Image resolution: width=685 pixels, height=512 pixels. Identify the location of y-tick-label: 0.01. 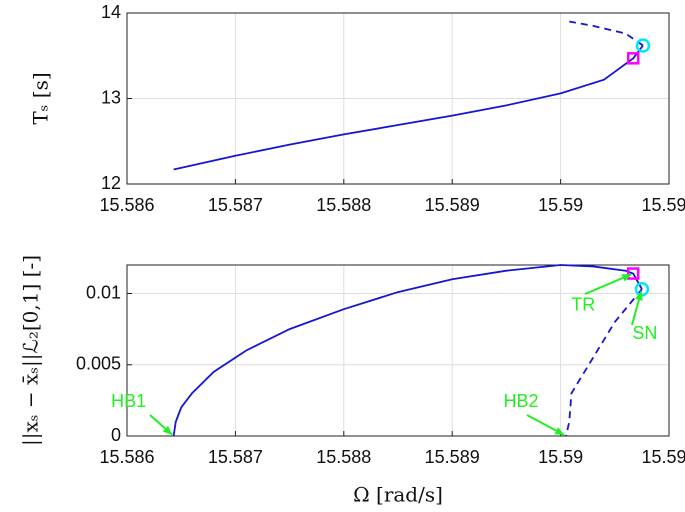
(103, 292).